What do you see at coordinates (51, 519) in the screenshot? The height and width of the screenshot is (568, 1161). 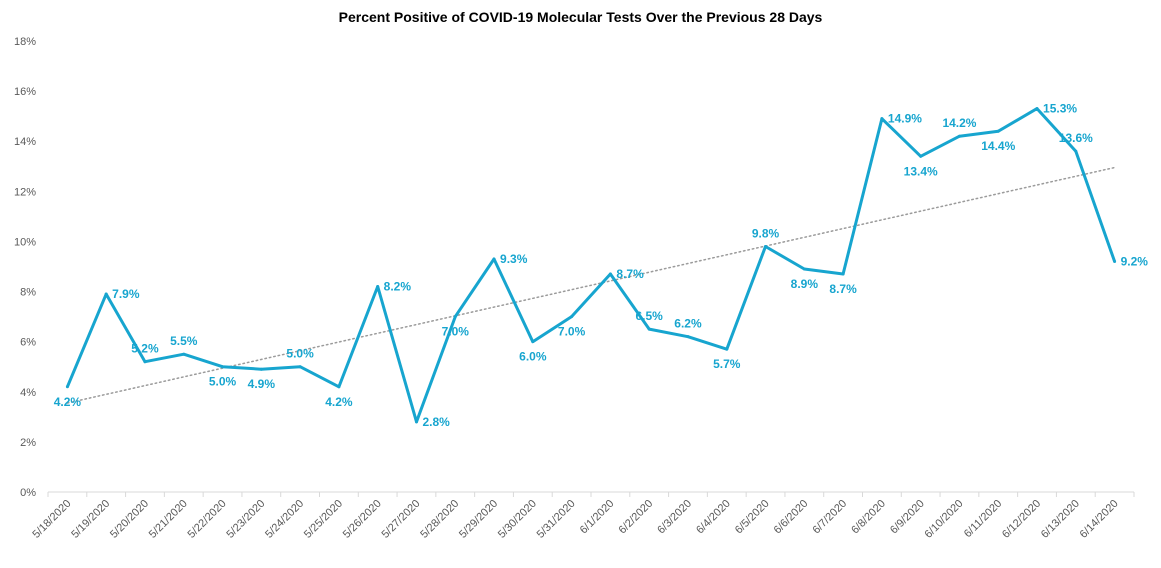 I see `x-tick-label: 5/18/2020` at bounding box center [51, 519].